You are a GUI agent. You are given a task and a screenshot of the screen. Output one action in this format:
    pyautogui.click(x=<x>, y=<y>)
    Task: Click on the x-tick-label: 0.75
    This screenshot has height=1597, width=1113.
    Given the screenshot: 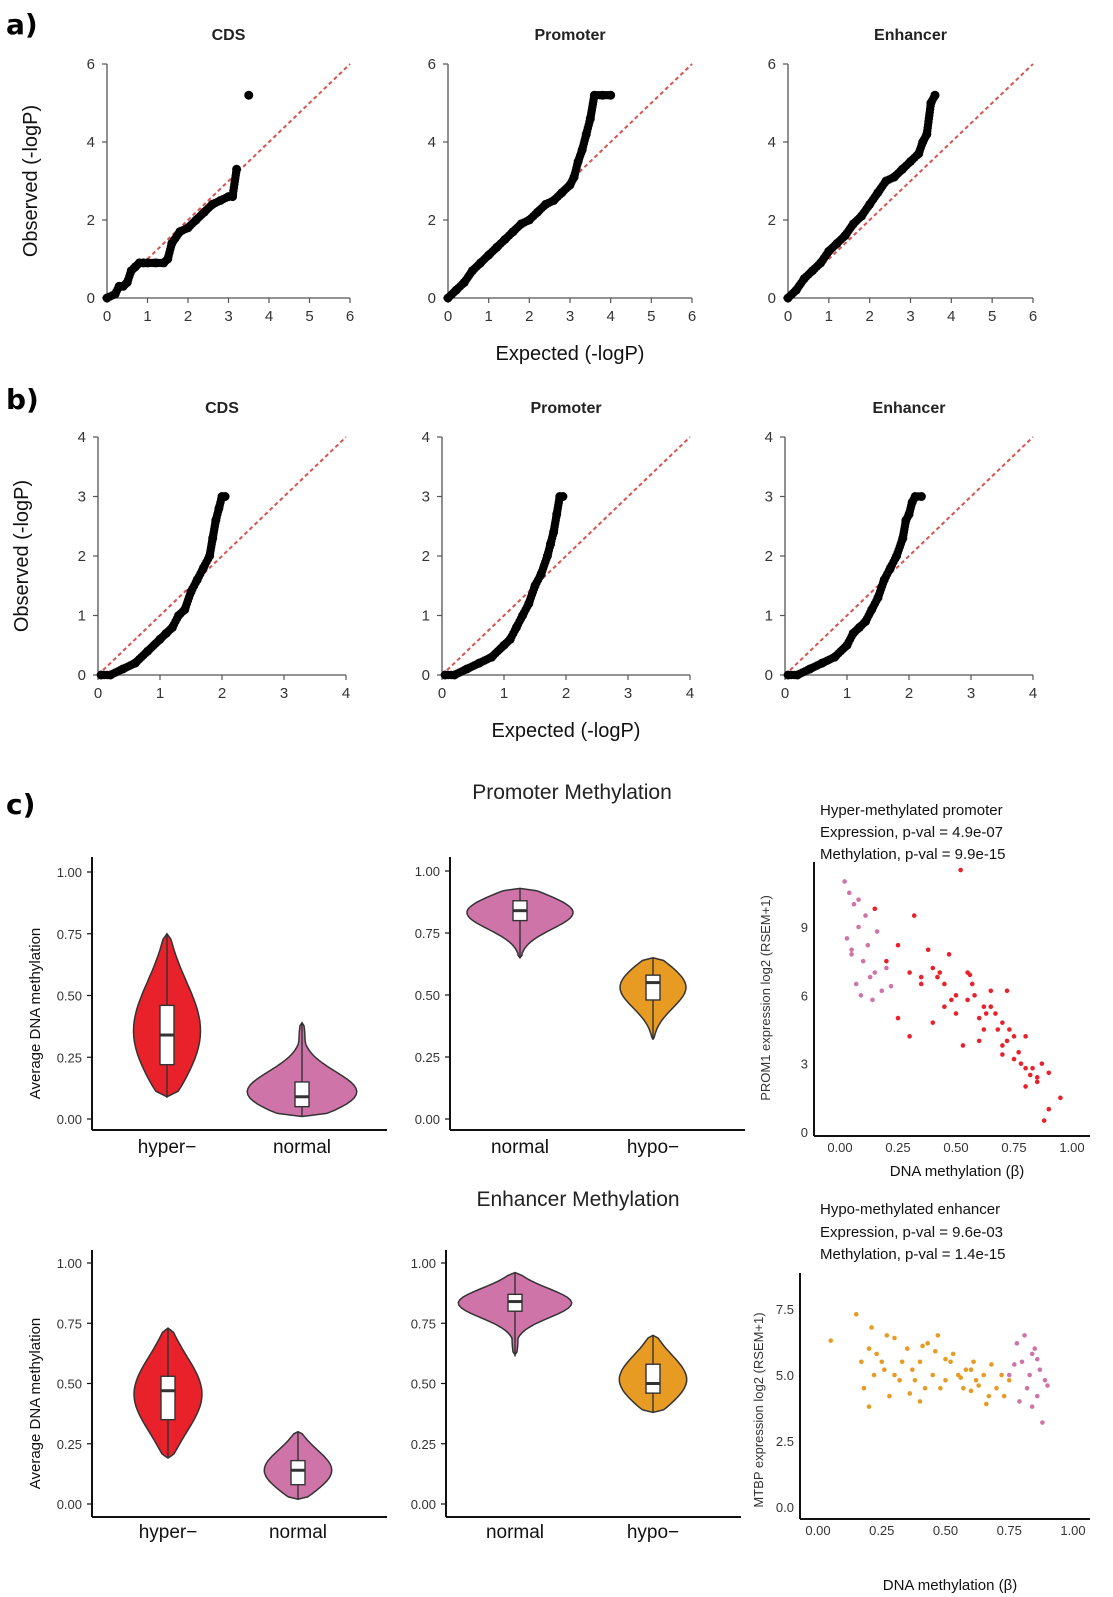 What is the action you would take?
    pyautogui.click(x=1009, y=1530)
    